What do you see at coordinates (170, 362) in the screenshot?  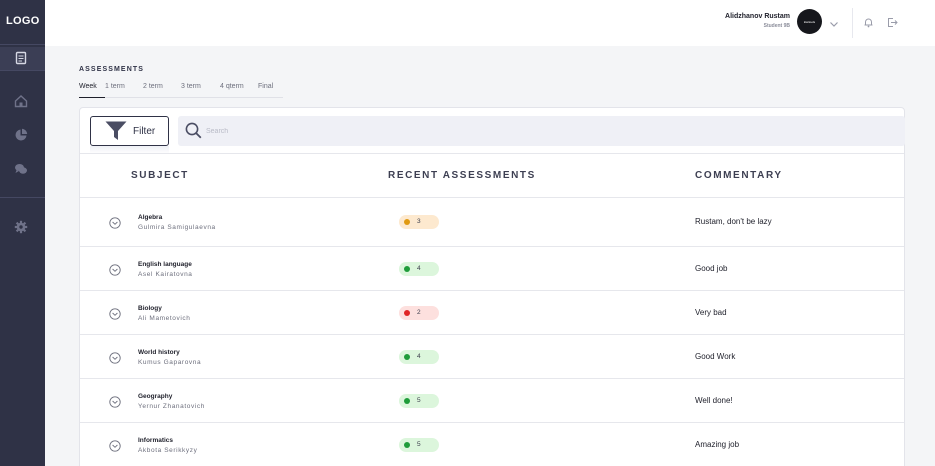 I see `teacher-name: Kumus Gaparovna` at bounding box center [170, 362].